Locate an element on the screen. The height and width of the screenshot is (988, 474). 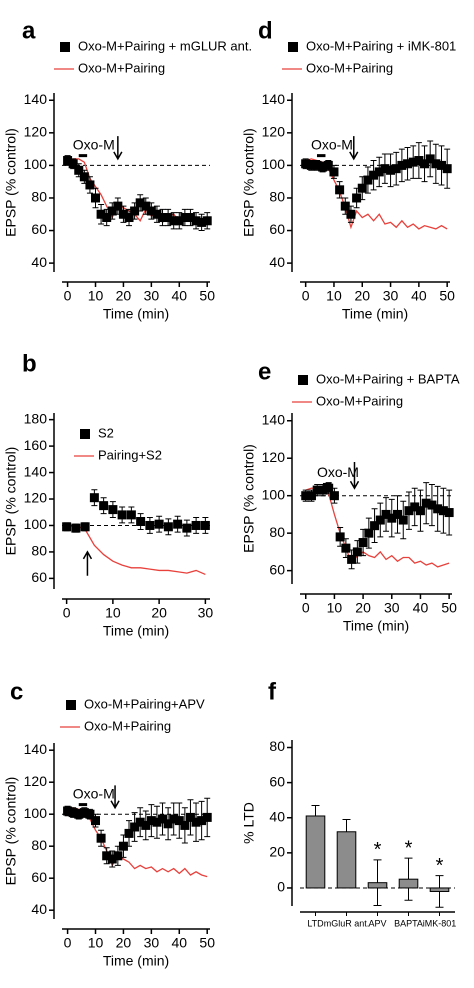
y-tick-label: 120 is located at coordinates (274, 457).